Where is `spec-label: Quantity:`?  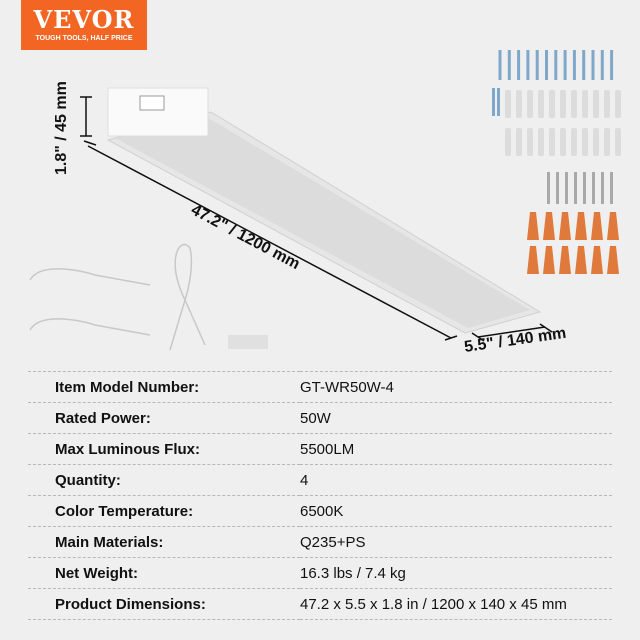
spec-label: Quantity: is located at coordinates (88, 480).